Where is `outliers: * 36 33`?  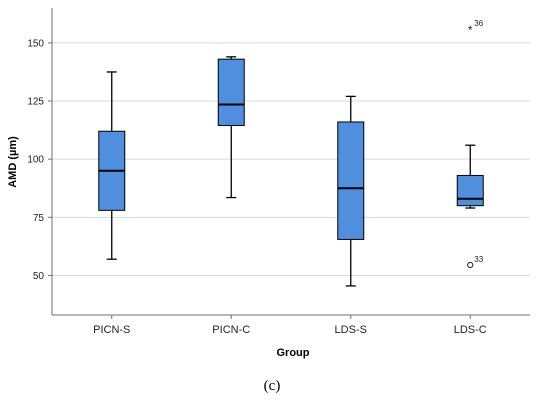 outliers: * 36 33 is located at coordinates (475, 144).